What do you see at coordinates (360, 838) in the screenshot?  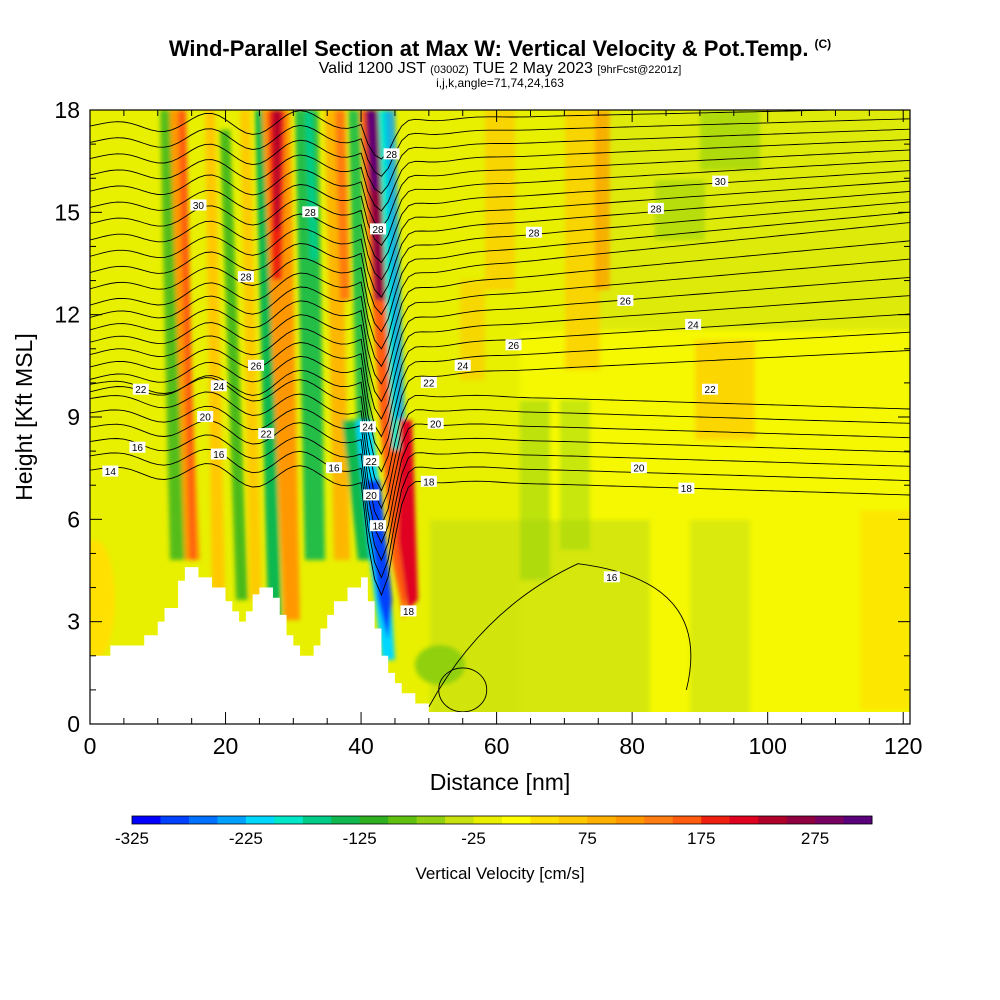 I see `colorbar-tick-label: -125` at bounding box center [360, 838].